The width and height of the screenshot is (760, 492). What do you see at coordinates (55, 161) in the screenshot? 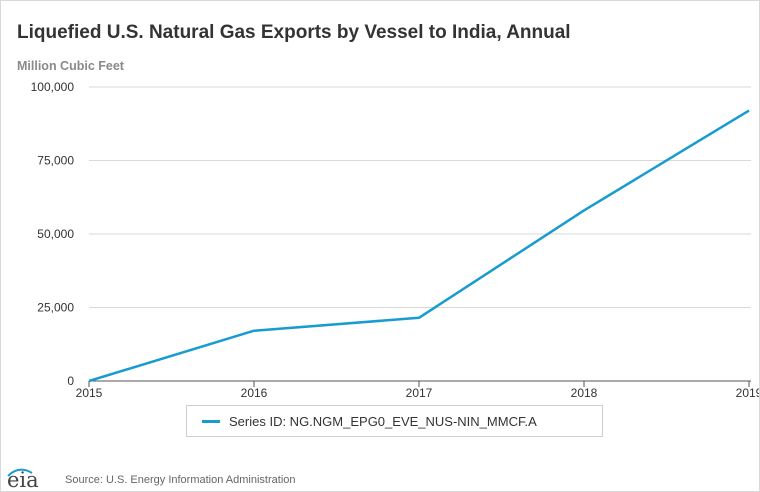
I see `y-tick-label: 75,000` at bounding box center [55, 161].